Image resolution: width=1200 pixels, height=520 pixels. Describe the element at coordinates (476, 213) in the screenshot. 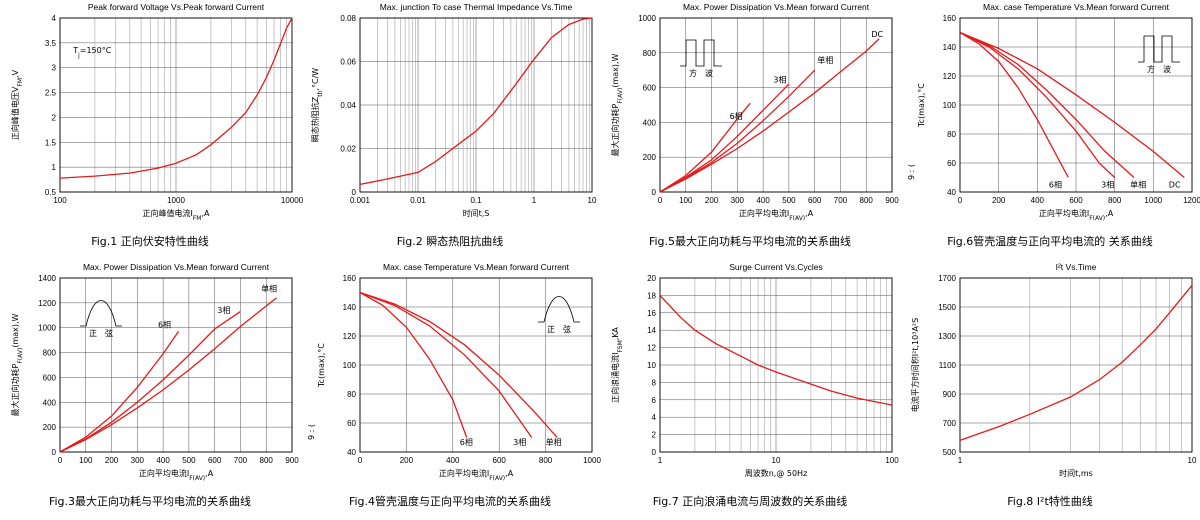

I see `x-axis-label: 时间t,S` at that location.